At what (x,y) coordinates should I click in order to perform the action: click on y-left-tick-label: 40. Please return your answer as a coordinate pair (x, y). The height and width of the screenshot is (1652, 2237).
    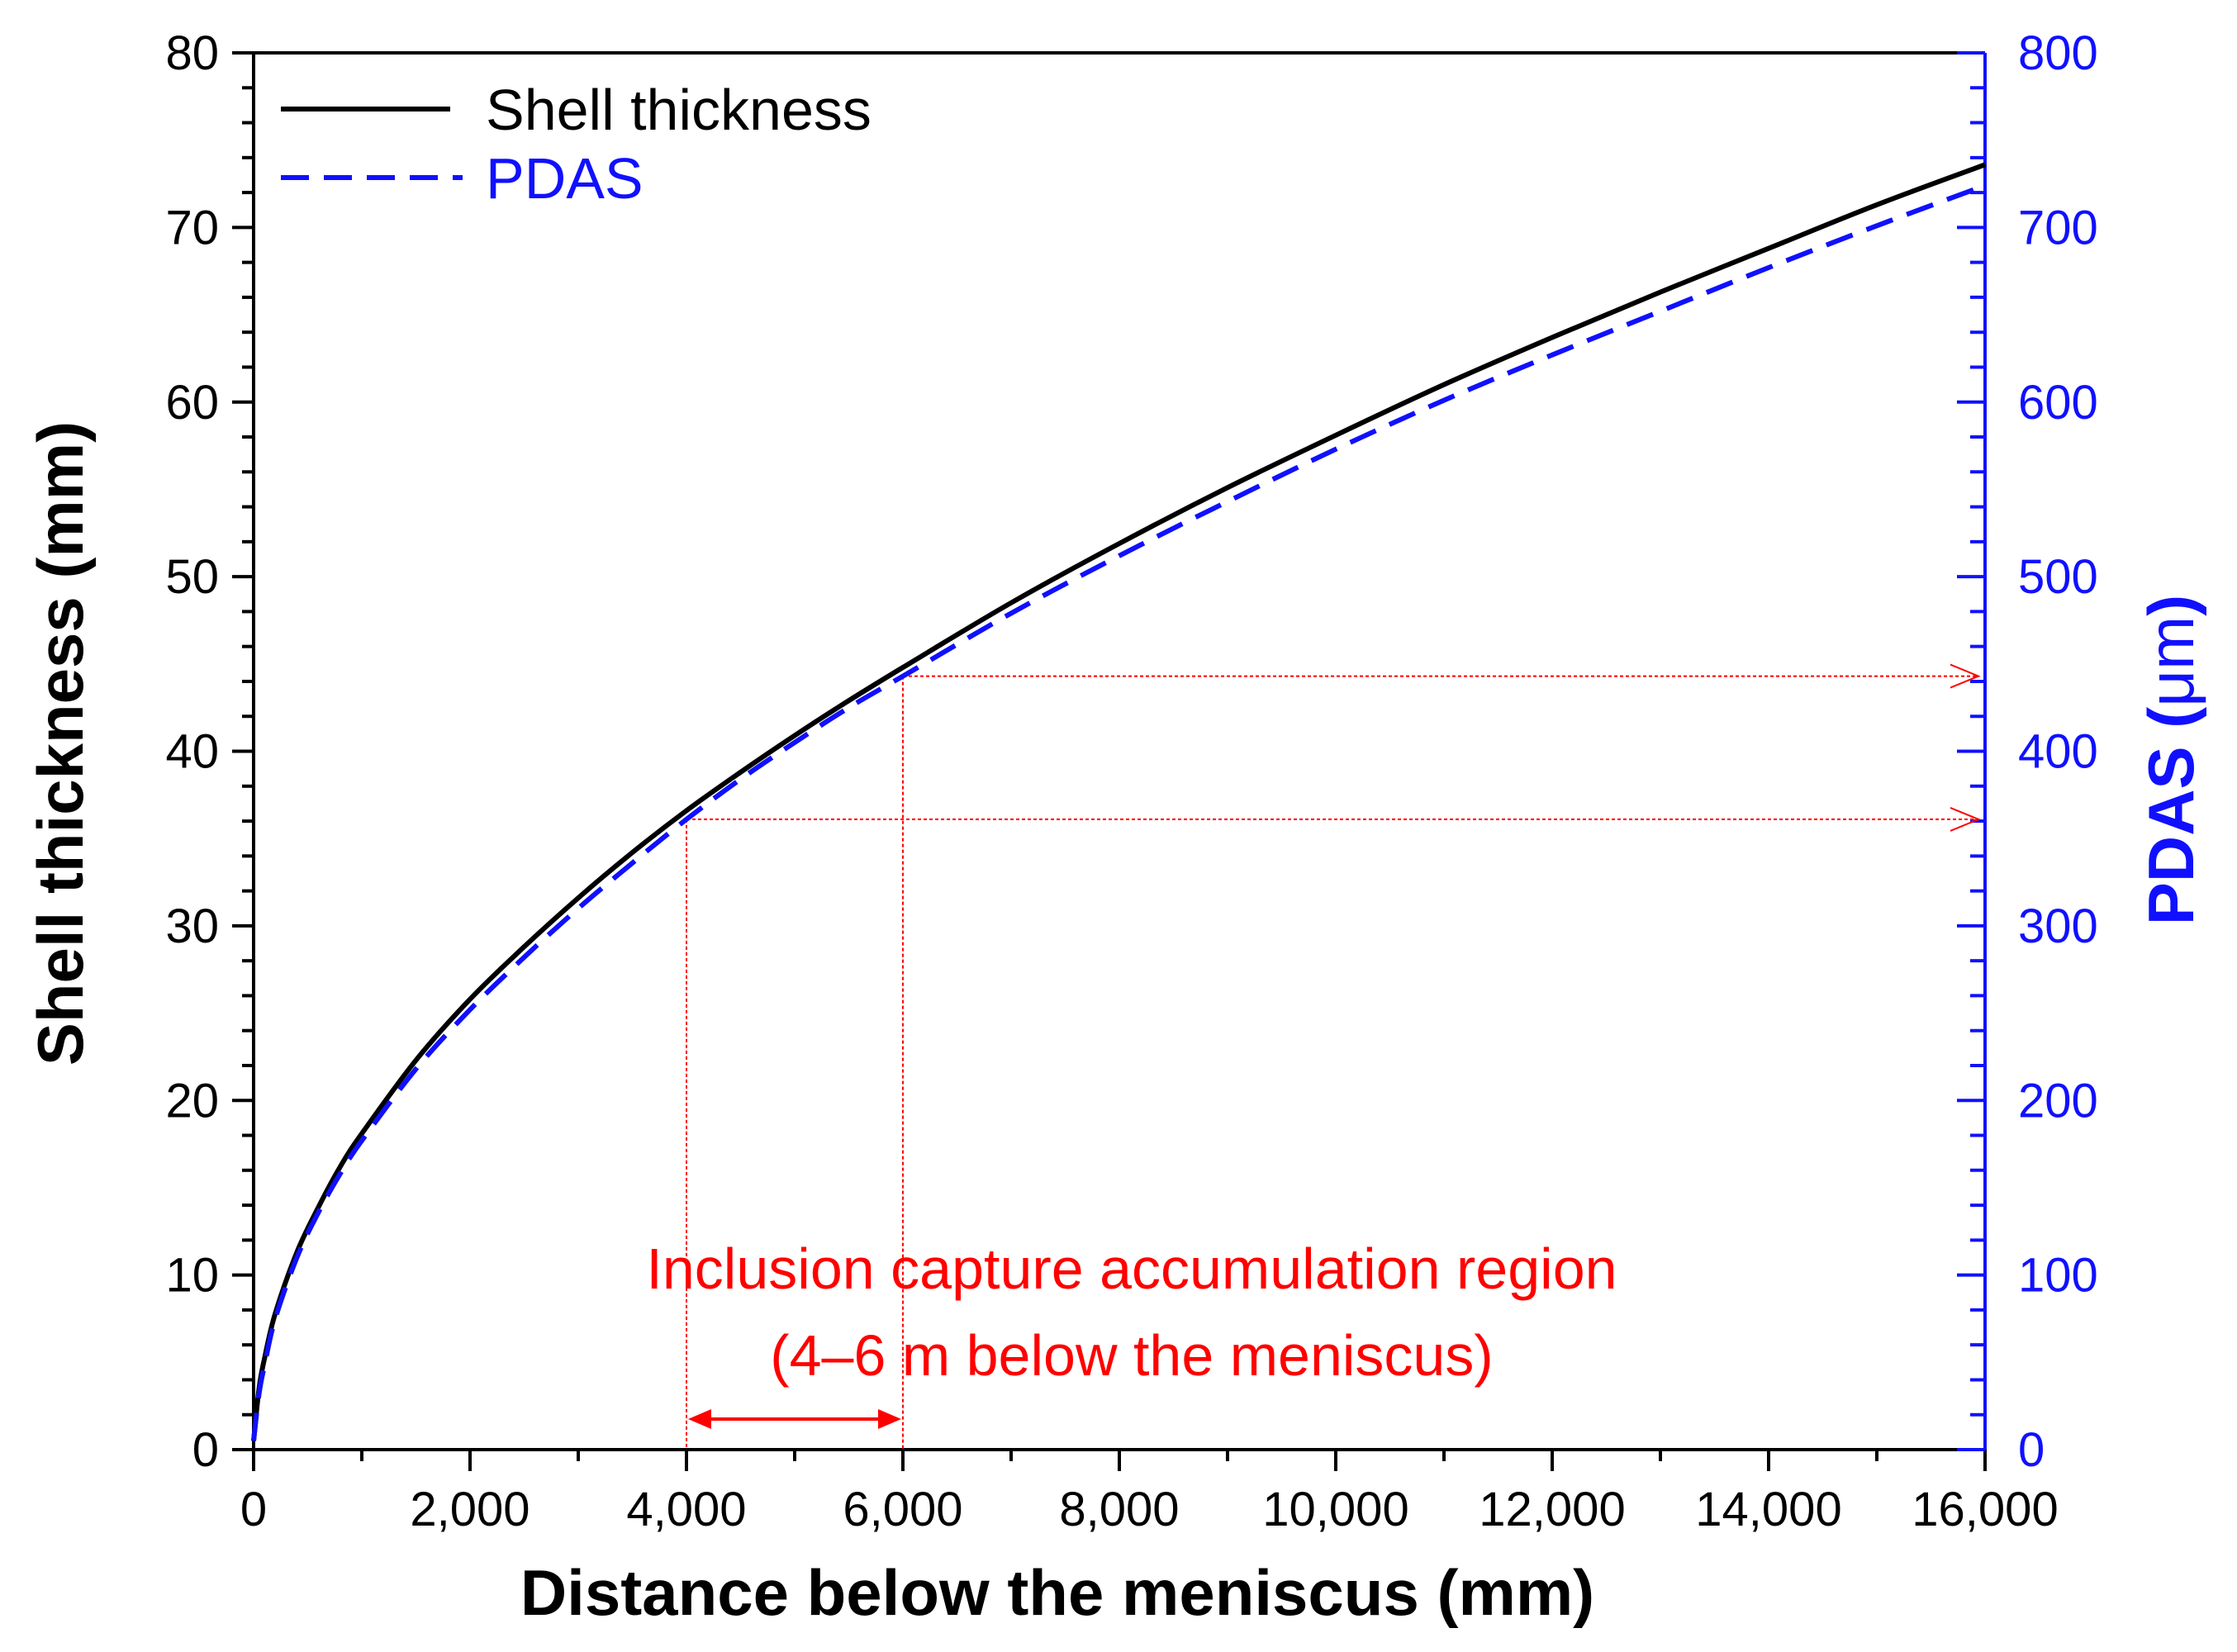
    Looking at the image, I should click on (192, 752).